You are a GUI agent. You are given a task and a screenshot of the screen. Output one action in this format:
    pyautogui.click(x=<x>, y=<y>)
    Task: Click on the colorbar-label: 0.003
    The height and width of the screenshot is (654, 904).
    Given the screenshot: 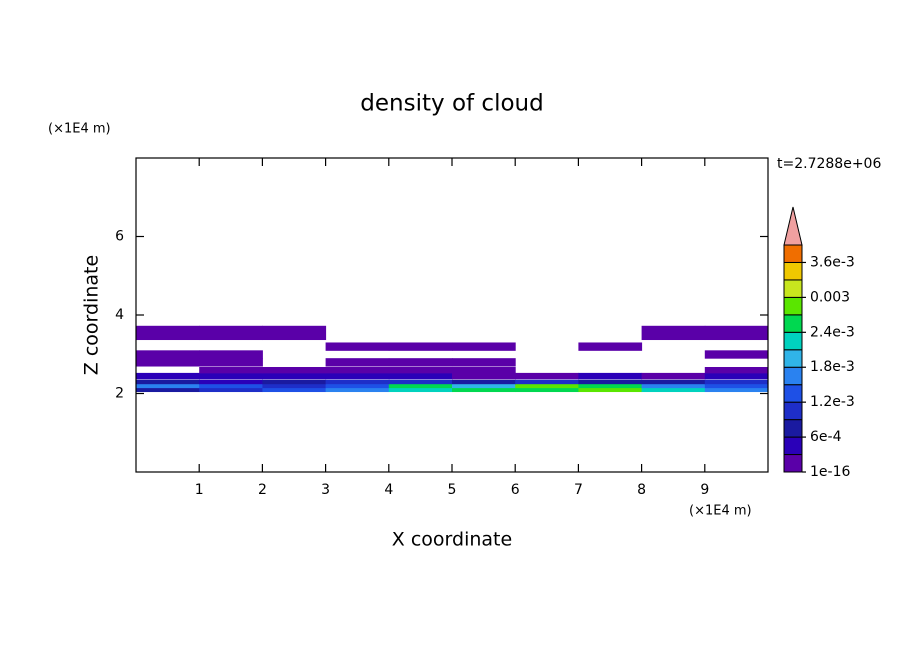 What is the action you would take?
    pyautogui.click(x=830, y=297)
    